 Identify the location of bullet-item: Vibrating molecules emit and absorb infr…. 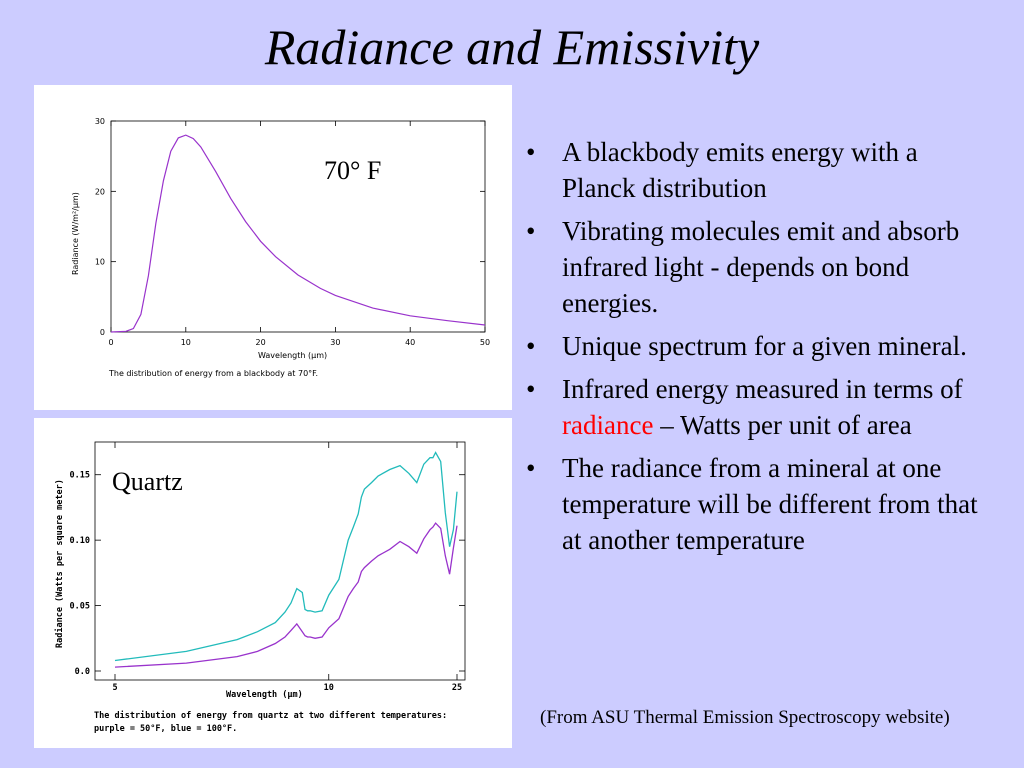
(757, 267).